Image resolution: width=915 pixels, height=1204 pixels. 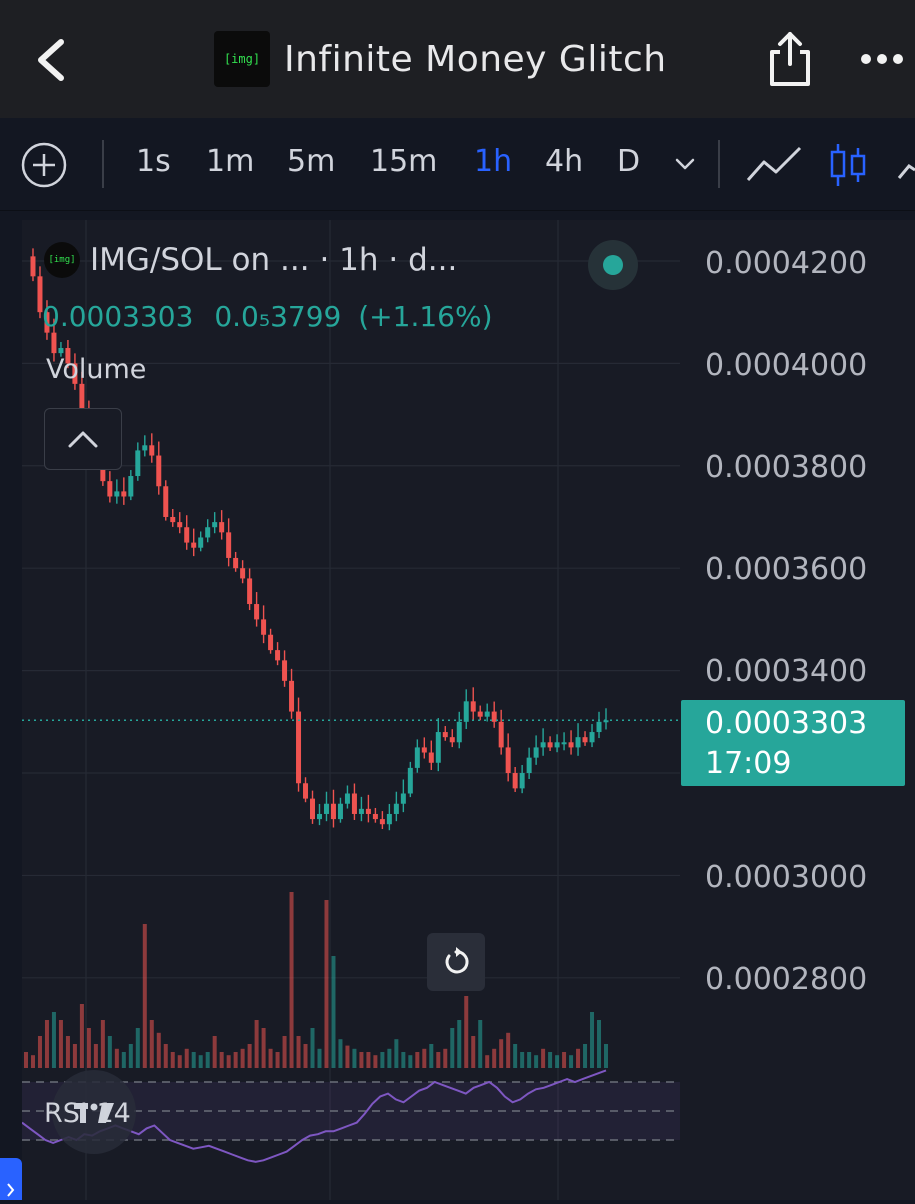 I want to click on add-indicator-icon, so click(x=44, y=165).